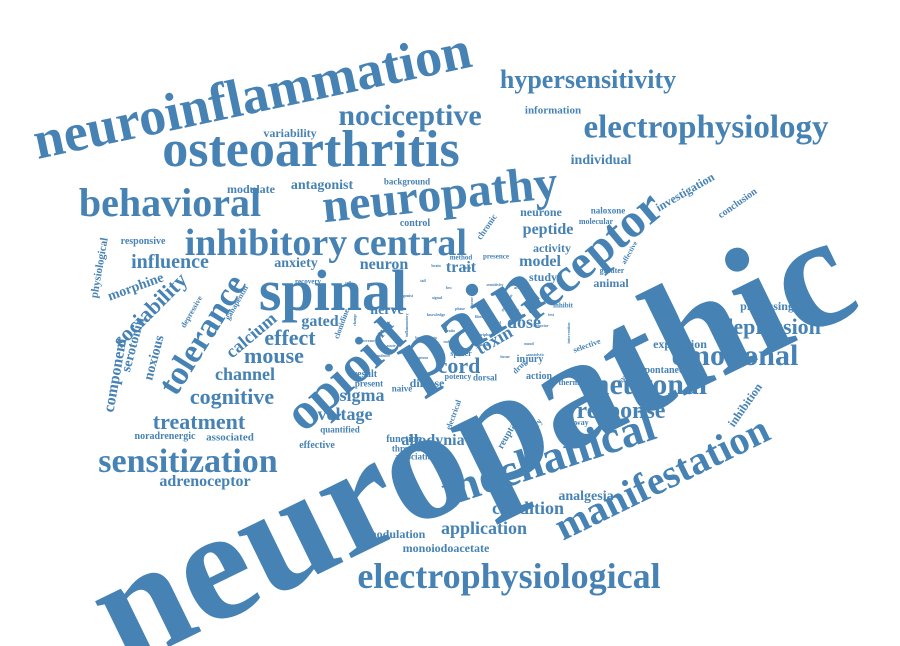 This screenshot has height=646, width=900. What do you see at coordinates (496, 256) in the screenshot?
I see `word-presence: presence` at bounding box center [496, 256].